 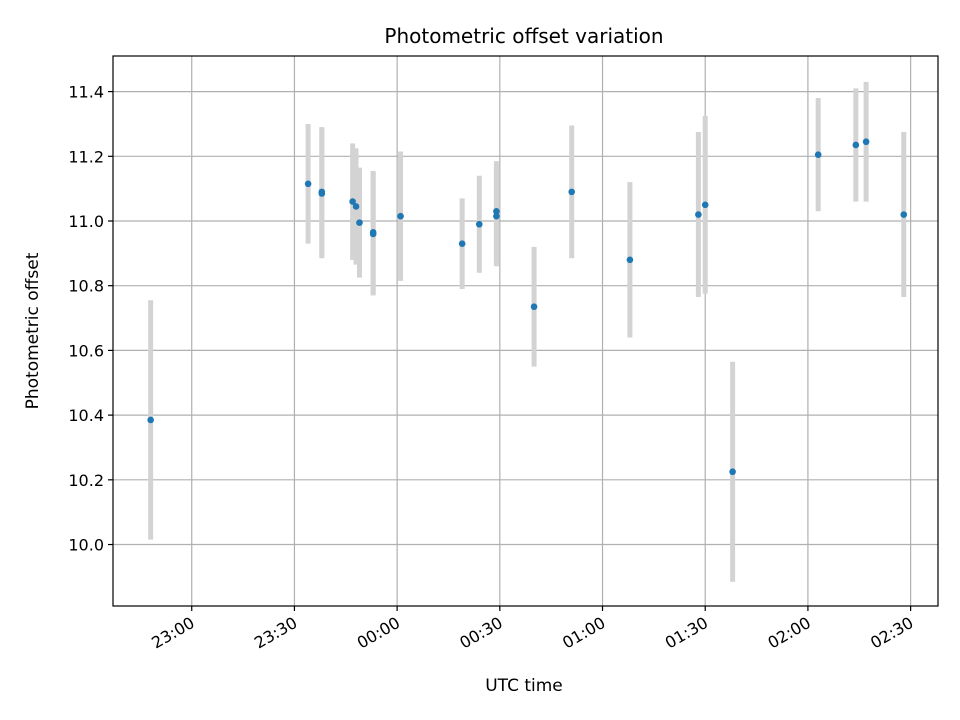 What do you see at coordinates (86, 350) in the screenshot?
I see `y-tick-label: 10.6` at bounding box center [86, 350].